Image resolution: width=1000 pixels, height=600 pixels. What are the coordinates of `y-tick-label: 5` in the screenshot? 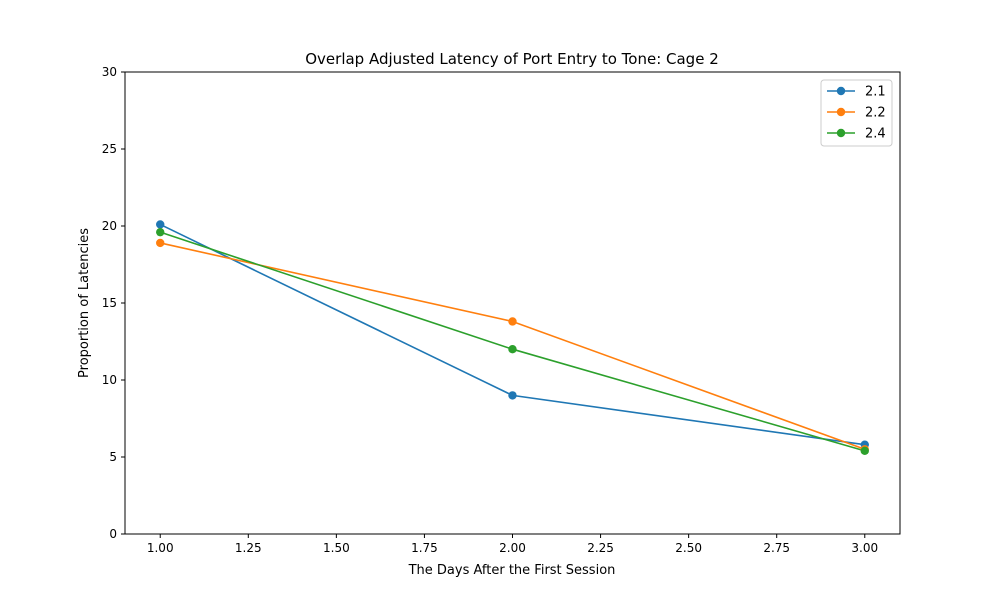 It's located at (113, 457).